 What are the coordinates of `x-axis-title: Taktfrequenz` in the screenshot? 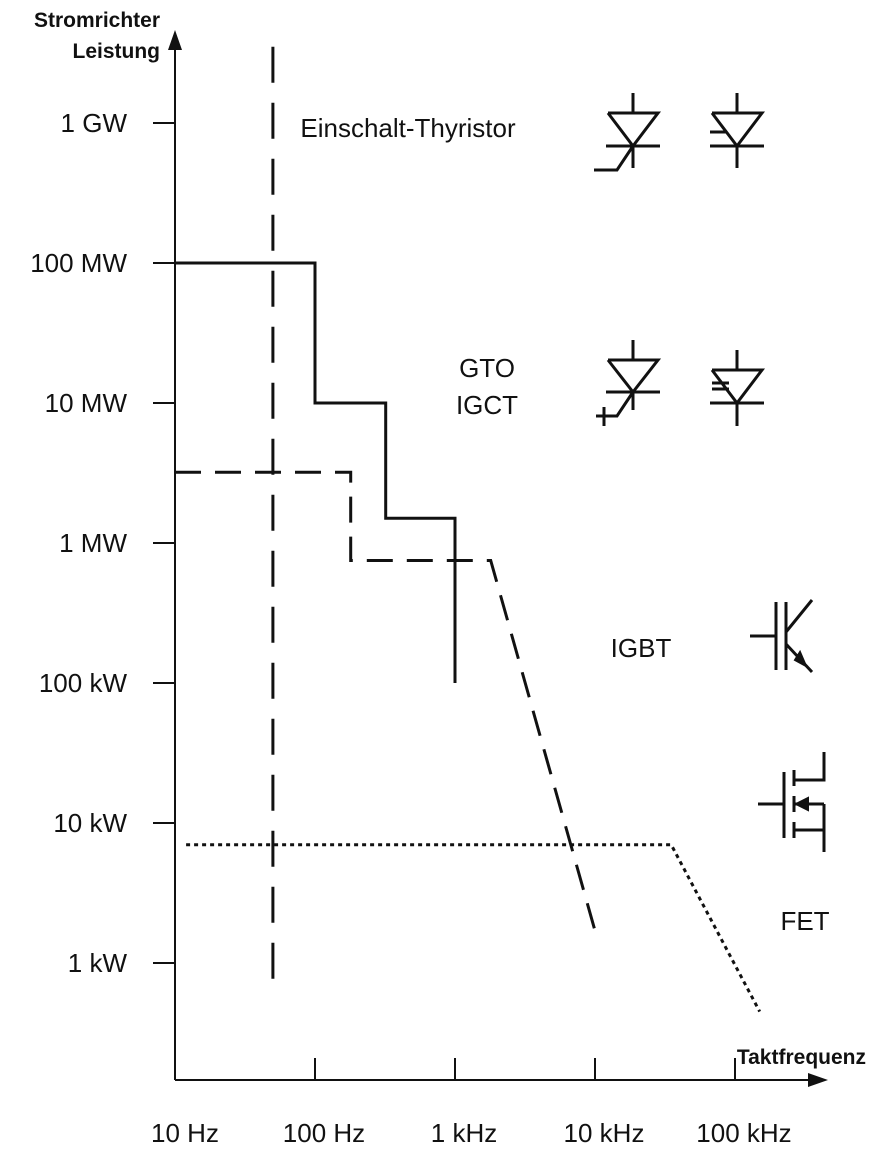 It's located at (801, 1057).